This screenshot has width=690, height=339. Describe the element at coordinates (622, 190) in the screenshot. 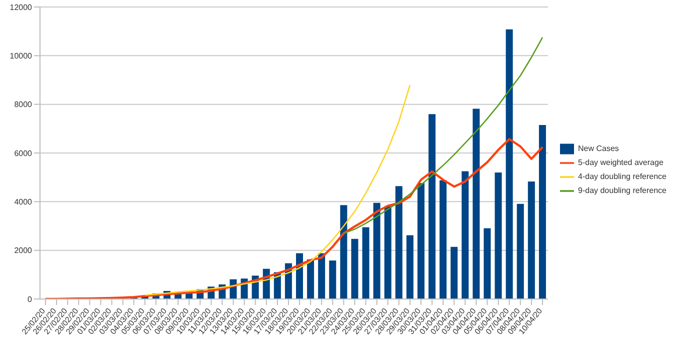

I see `legend-label: 9-day doubling reference` at that location.